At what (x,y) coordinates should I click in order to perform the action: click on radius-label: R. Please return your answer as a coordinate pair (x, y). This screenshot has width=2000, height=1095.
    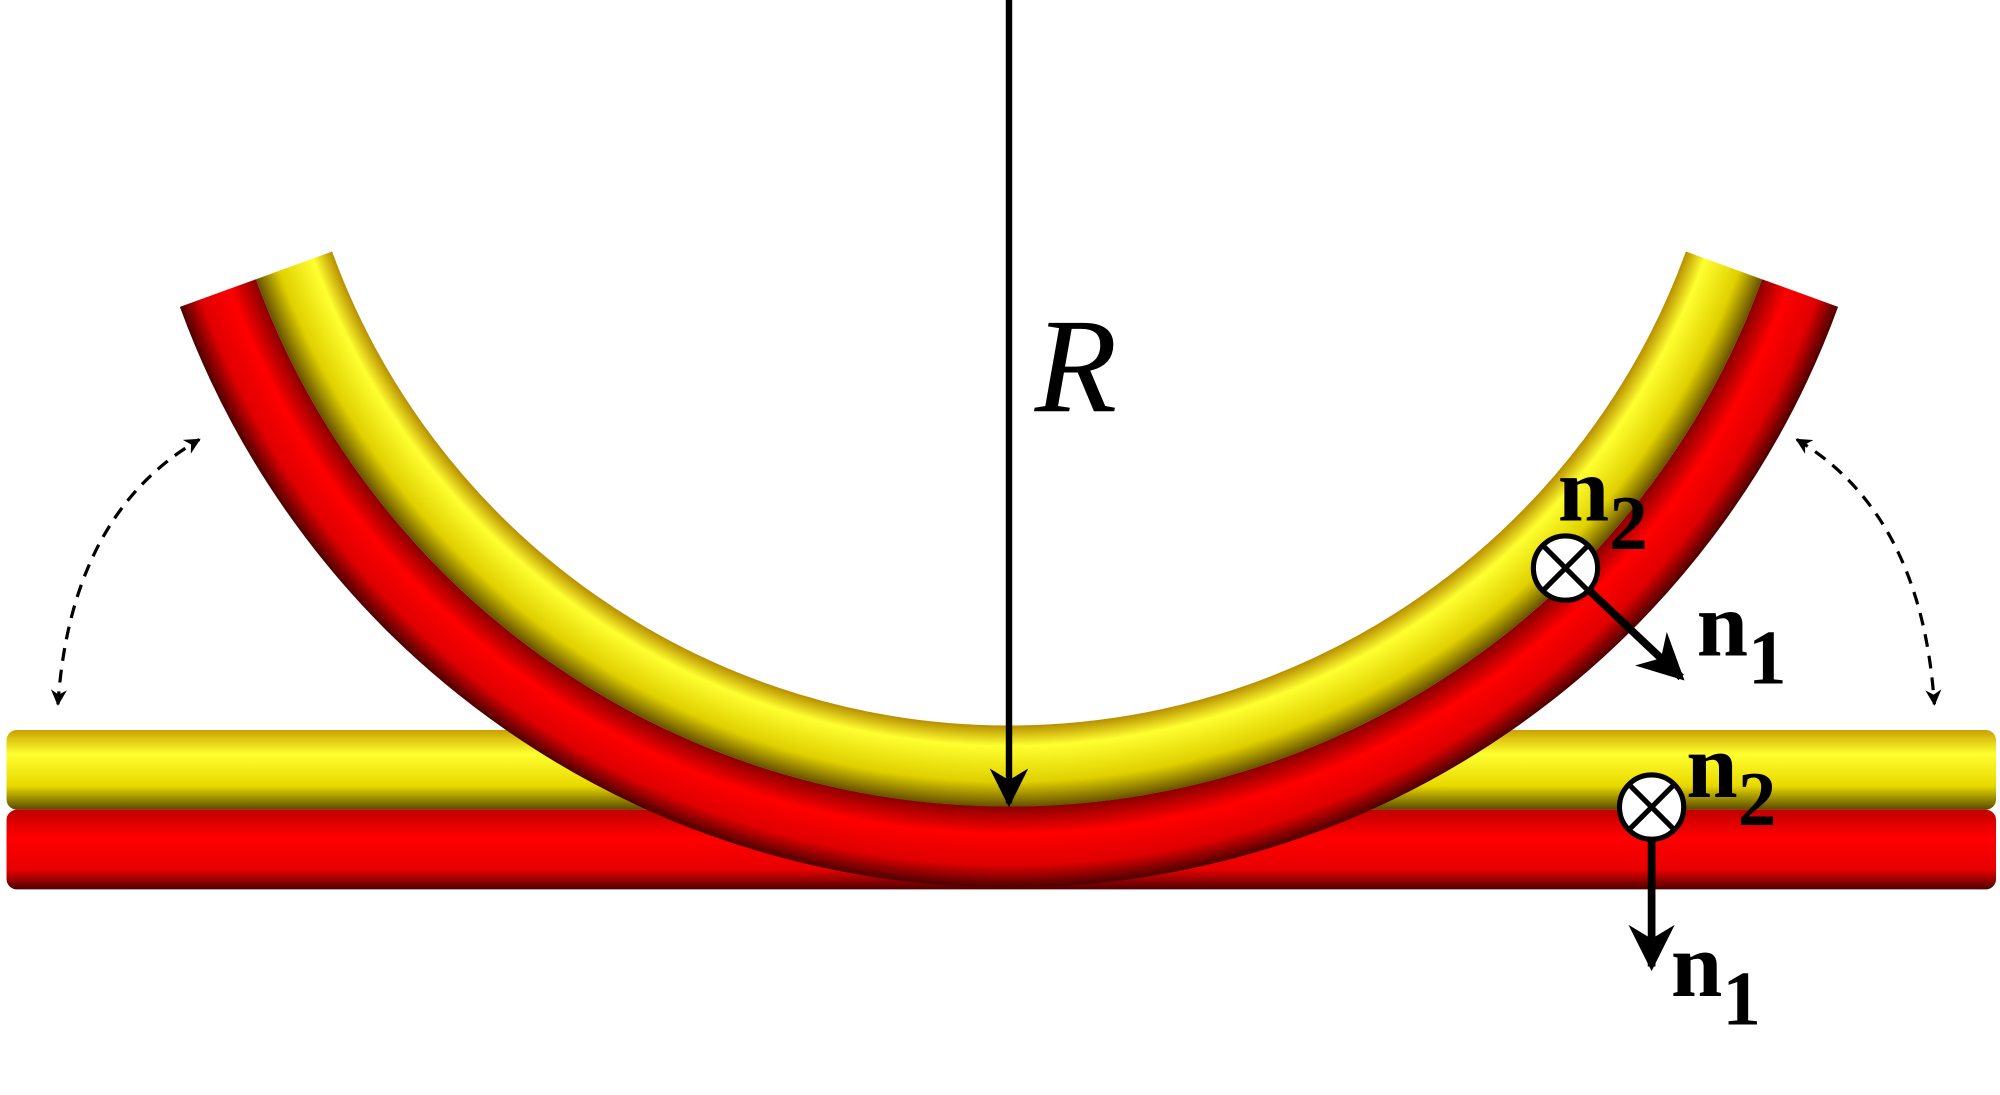
    Looking at the image, I should click on (1075, 366).